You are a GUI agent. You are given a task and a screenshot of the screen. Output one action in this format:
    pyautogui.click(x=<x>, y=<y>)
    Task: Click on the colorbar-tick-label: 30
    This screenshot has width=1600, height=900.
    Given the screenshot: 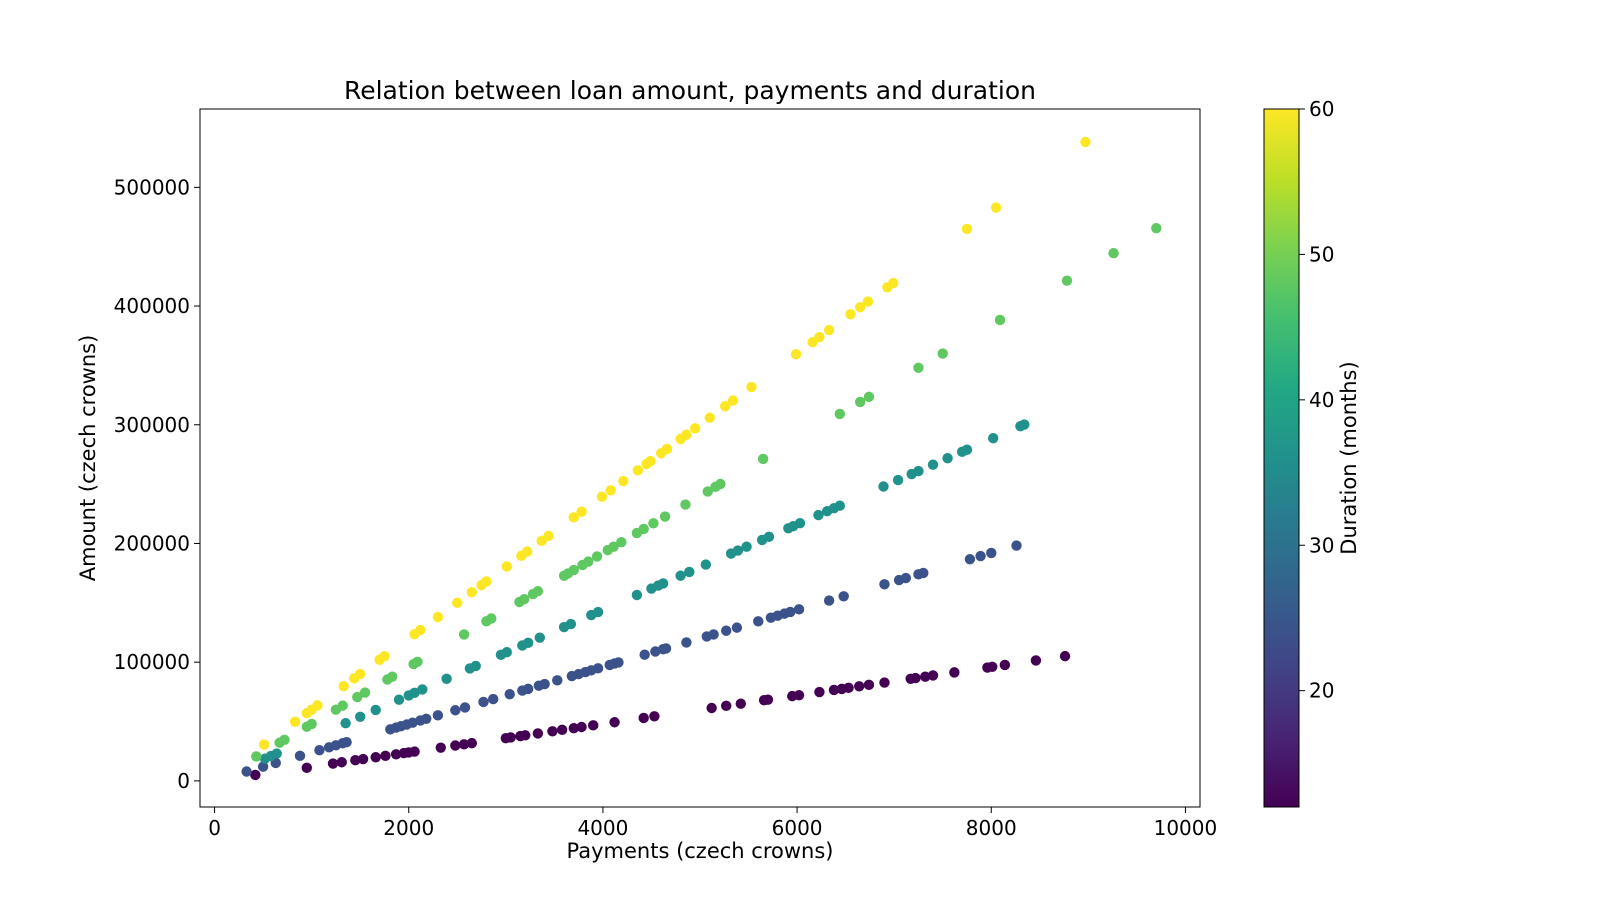 What is the action you would take?
    pyautogui.click(x=1321, y=545)
    